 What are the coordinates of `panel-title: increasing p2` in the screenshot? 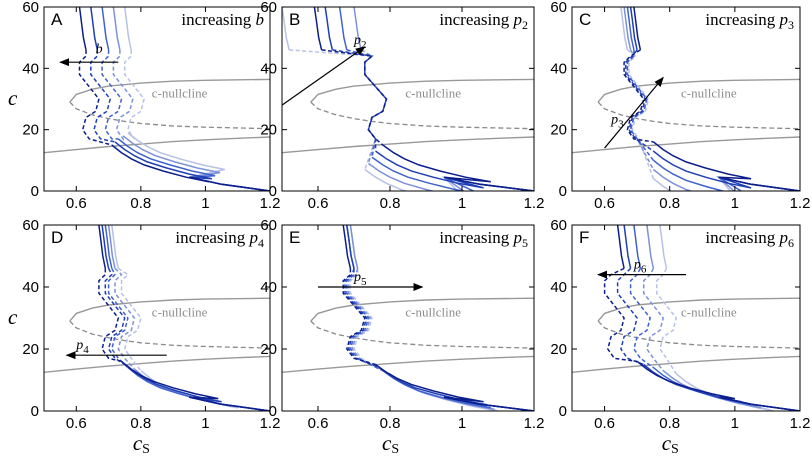 It's located at (483, 21).